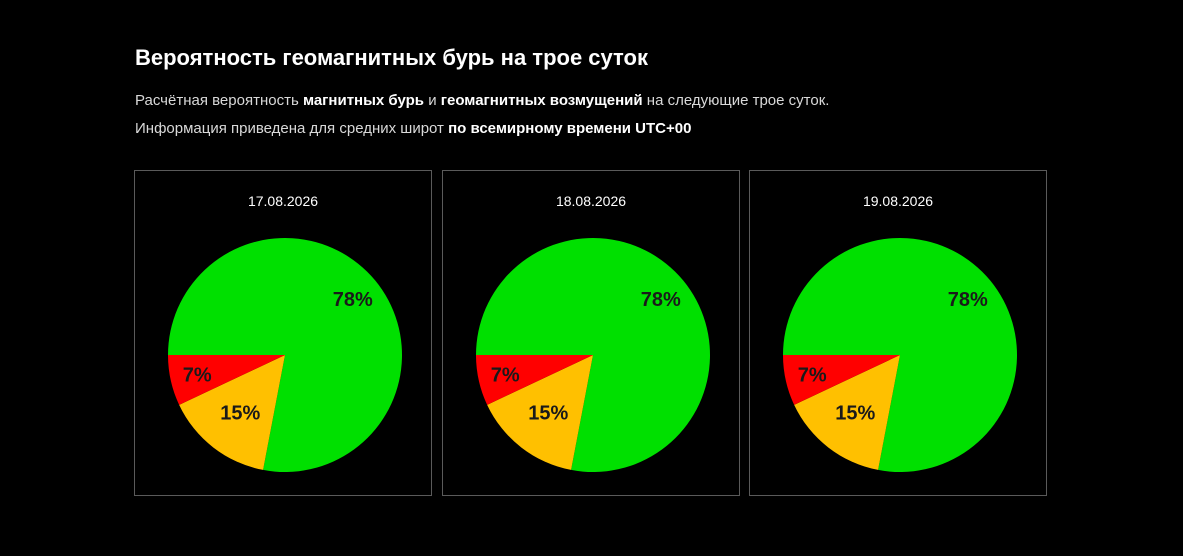  I want to click on forecast-panel-day-3: 19.08.2026 78% 15% 7%, so click(898, 333).